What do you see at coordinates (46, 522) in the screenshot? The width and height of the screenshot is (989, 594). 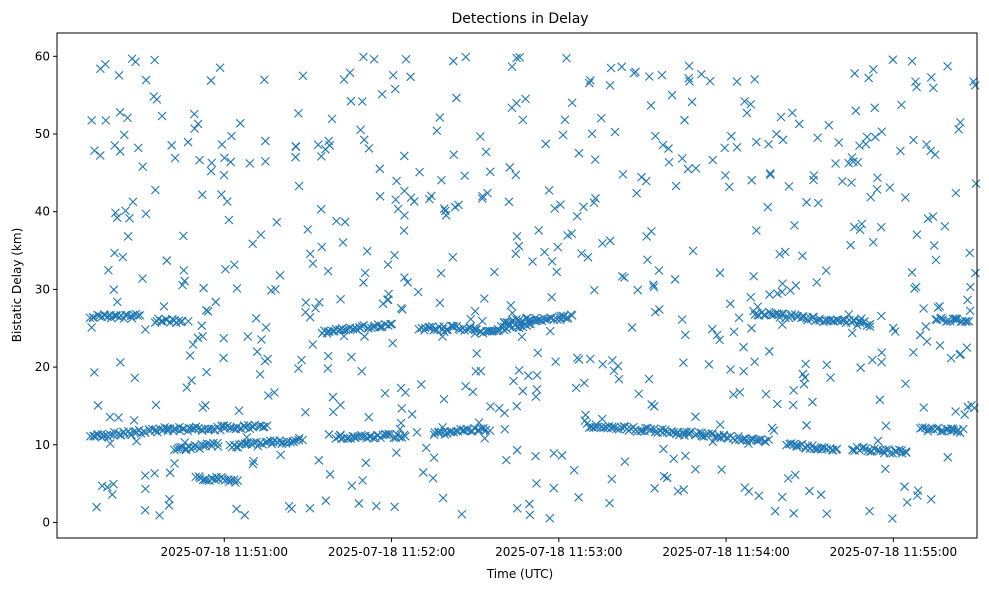 I see `y-tick-label: 0` at bounding box center [46, 522].